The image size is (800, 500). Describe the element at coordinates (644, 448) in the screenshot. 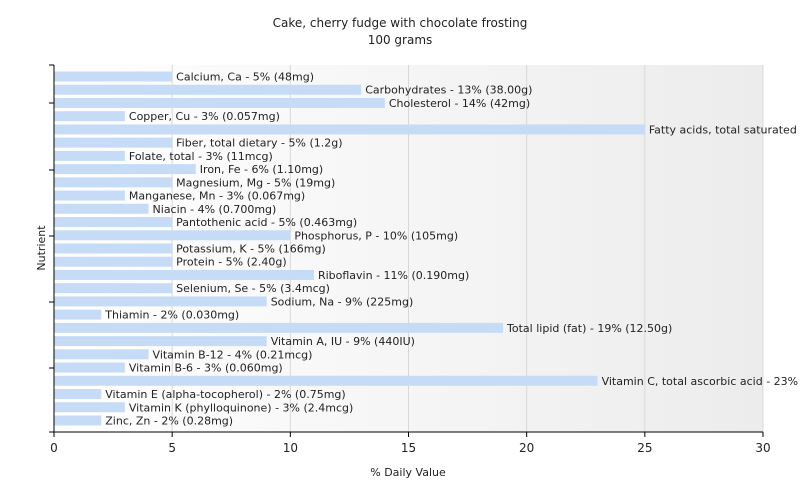

I see `x-tick-label: 25` at that location.